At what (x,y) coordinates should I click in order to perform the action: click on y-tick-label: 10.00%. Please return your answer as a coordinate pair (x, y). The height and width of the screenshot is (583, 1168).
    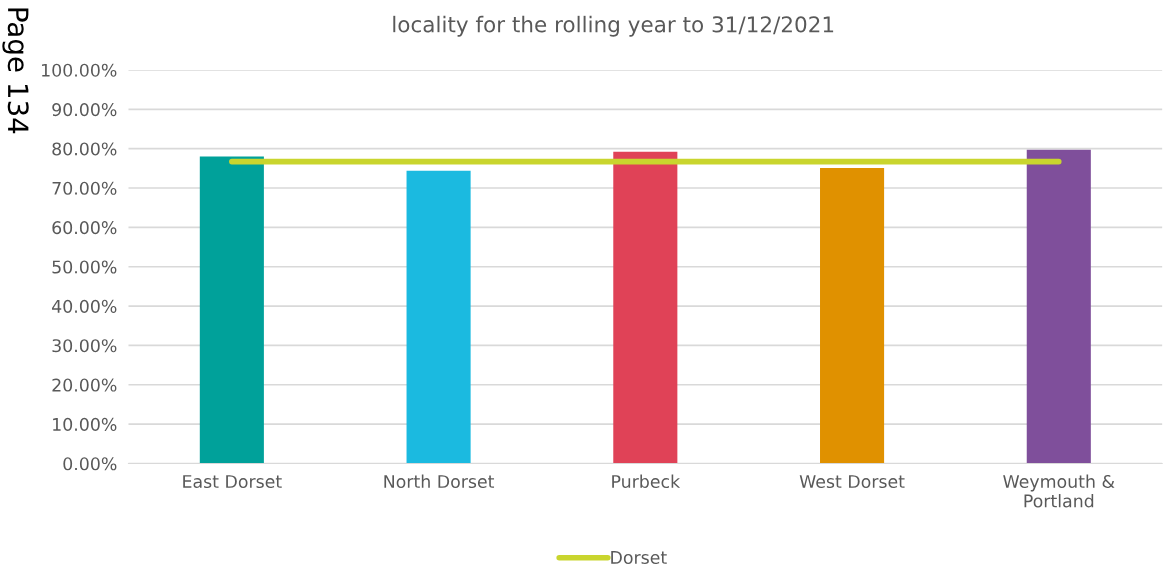
    Looking at the image, I should click on (85, 424).